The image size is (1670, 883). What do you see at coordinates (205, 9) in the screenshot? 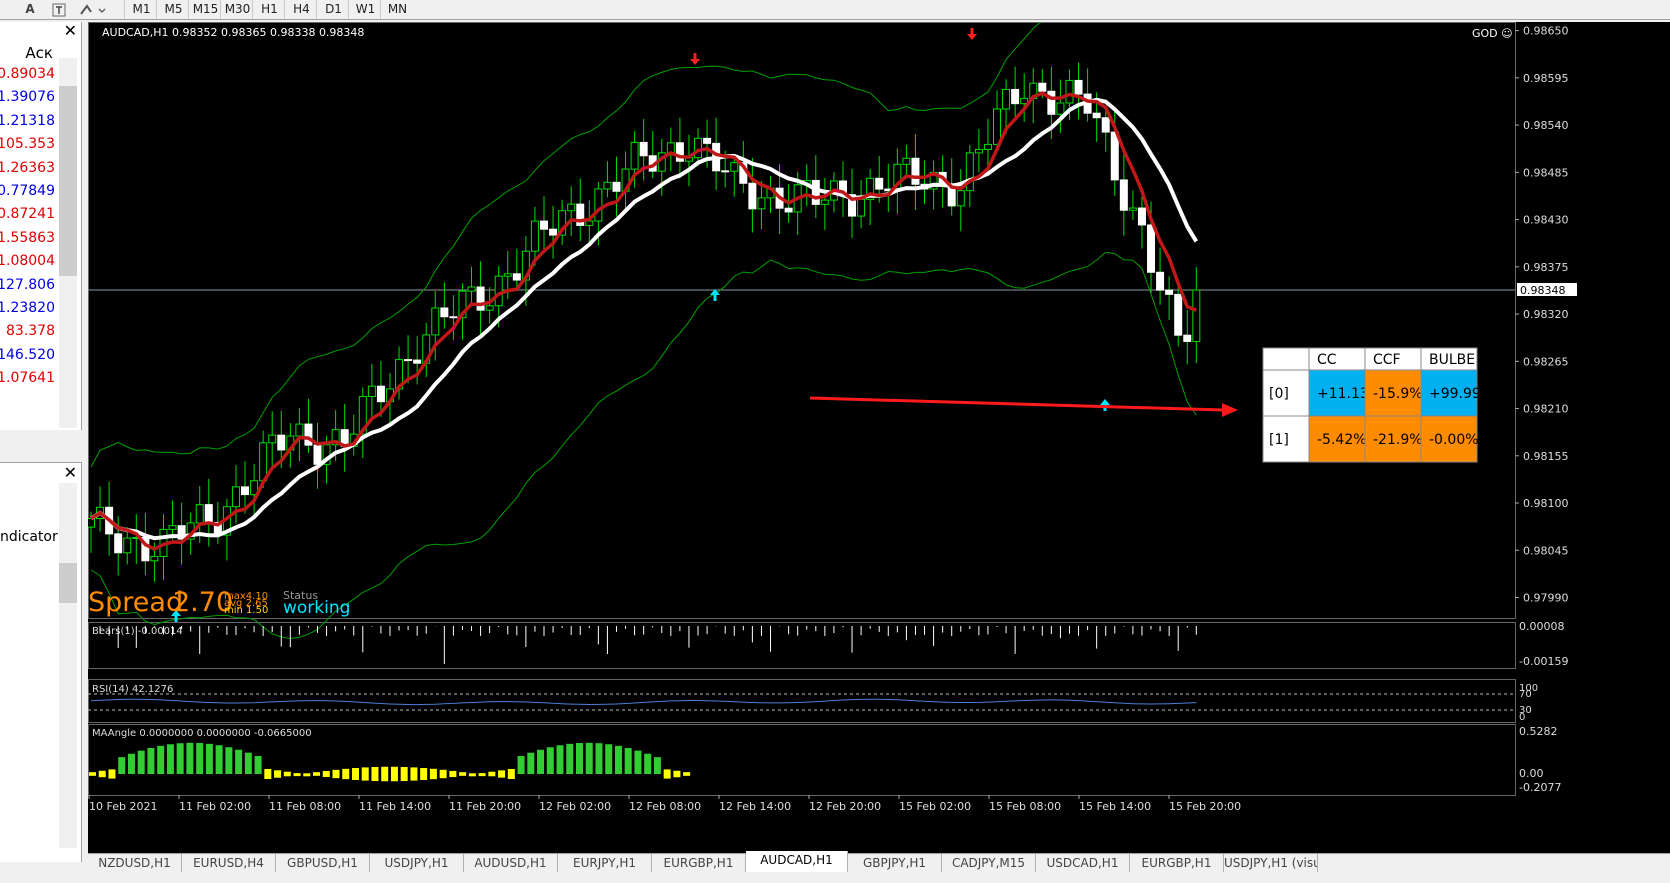
I see `timeframe-m15: M15` at bounding box center [205, 9].